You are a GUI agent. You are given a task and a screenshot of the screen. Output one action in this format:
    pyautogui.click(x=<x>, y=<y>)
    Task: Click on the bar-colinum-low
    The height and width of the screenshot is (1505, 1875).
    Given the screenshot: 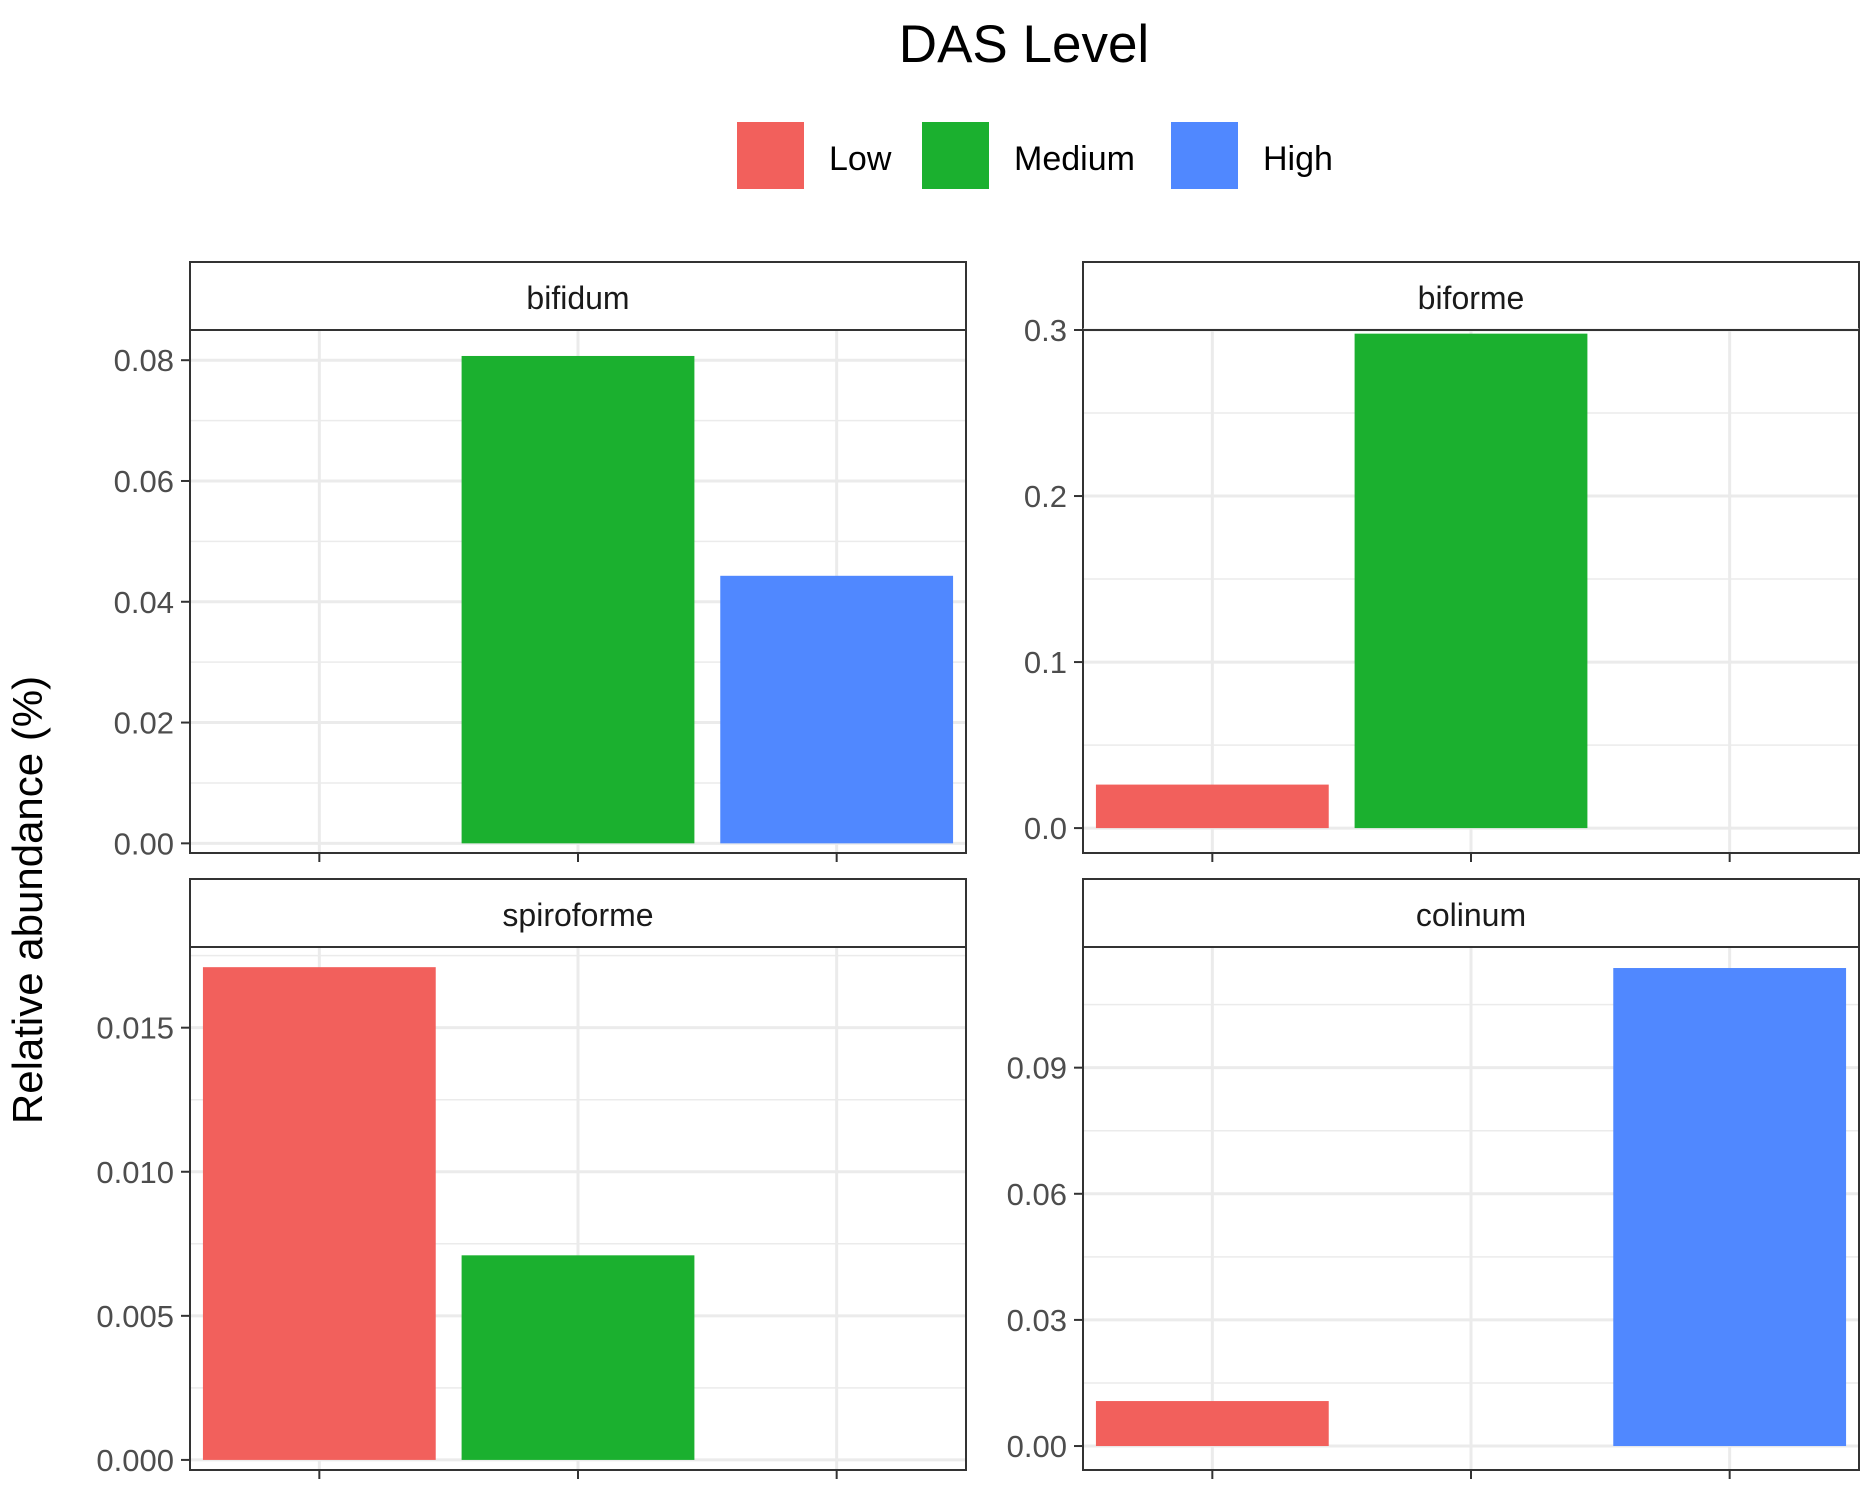 What is the action you would take?
    pyautogui.click(x=1212, y=1424)
    